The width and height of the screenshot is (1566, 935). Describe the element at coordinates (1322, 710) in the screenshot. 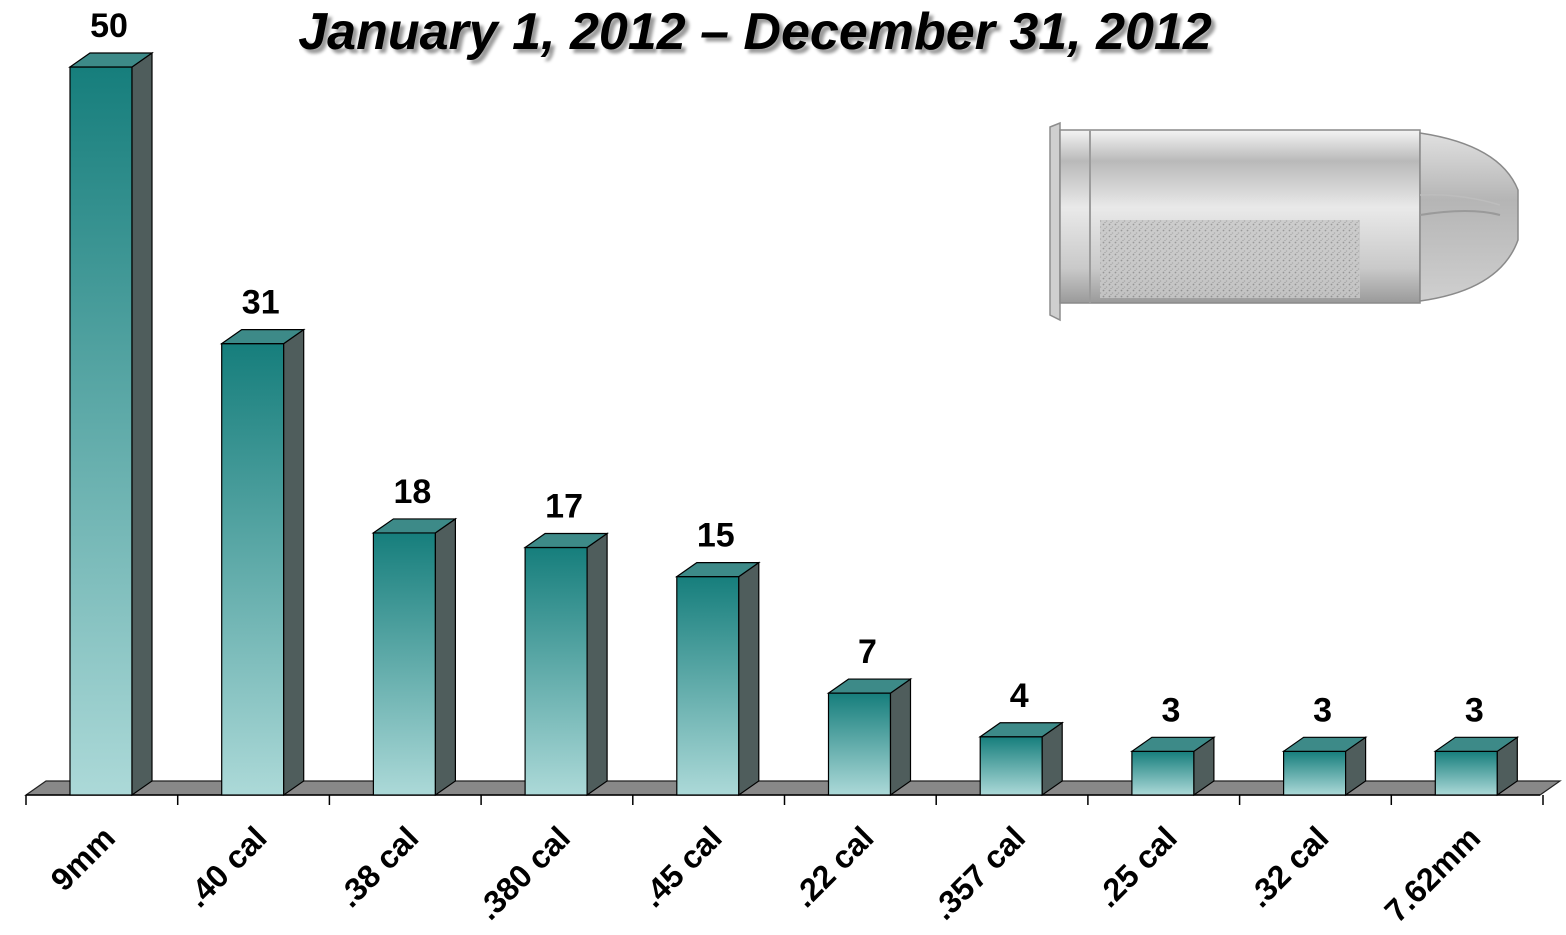

I see `data-label-8: 3` at that location.